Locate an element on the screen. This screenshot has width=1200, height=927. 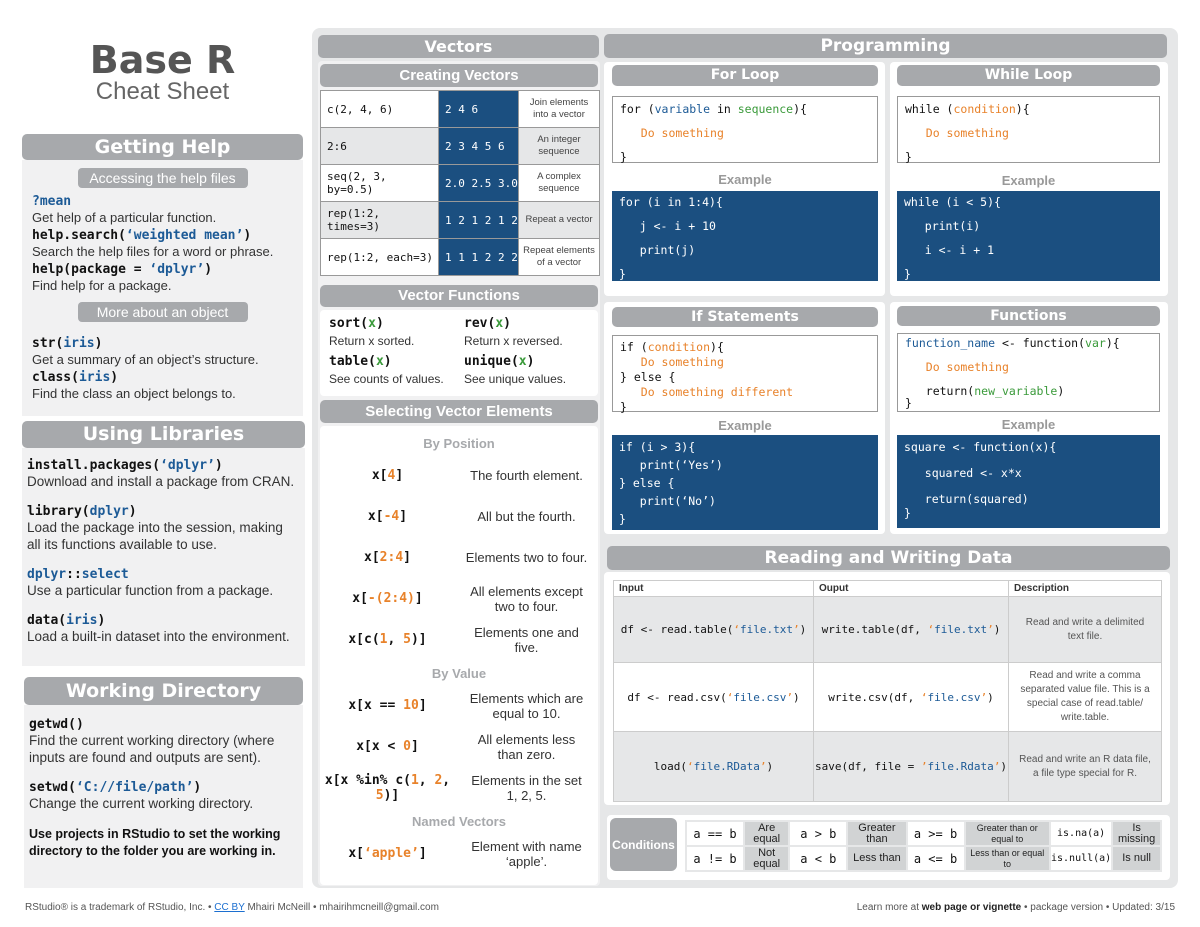
selection-description: Element with name ‘apple’. is located at coordinates (526, 853).